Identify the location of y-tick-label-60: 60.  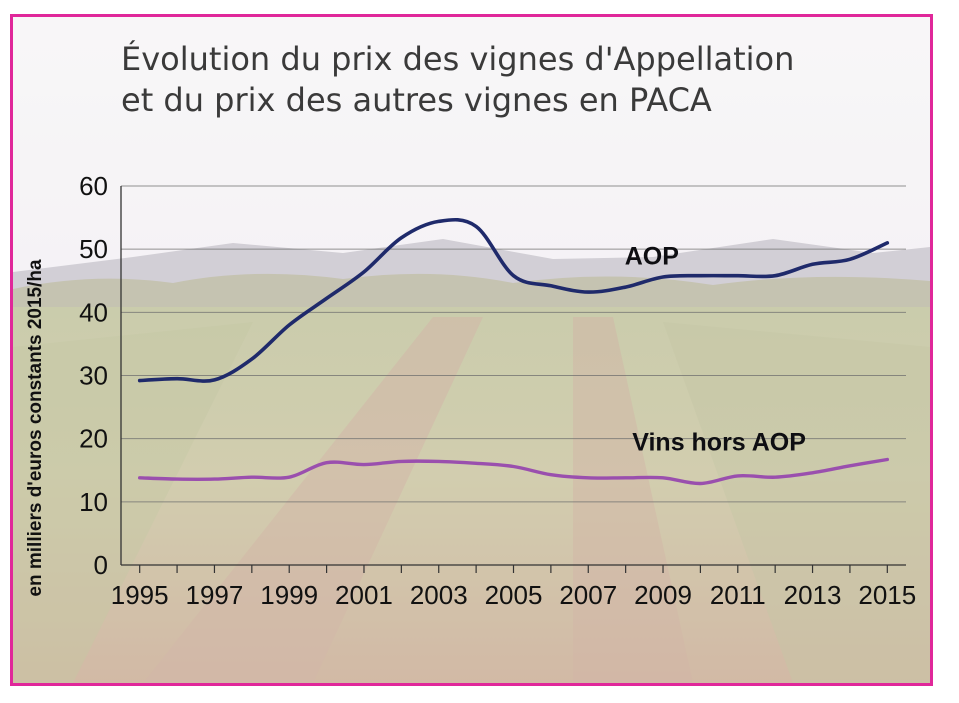
(93, 186).